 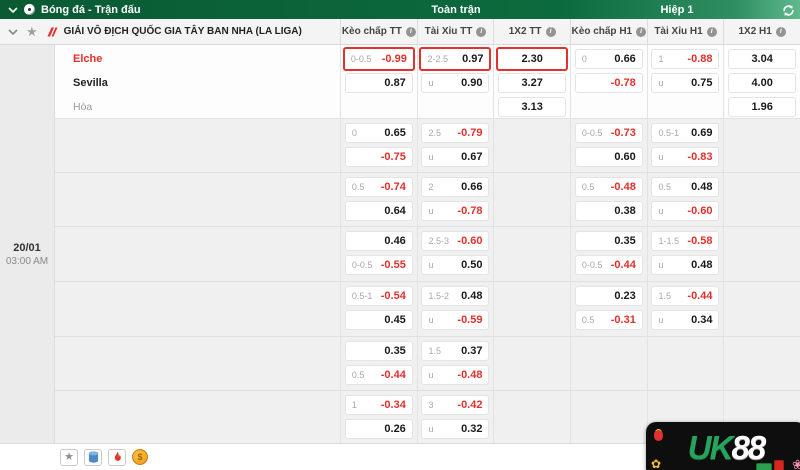 What do you see at coordinates (723, 446) in the screenshot?
I see `uk88-watermark: ✿ UK88 ❀` at bounding box center [723, 446].